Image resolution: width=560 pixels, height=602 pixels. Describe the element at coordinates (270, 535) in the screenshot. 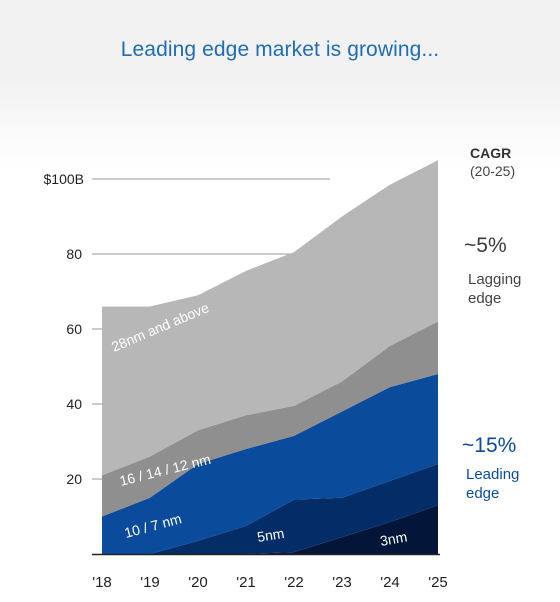

I see `series-label: 5nm` at that location.